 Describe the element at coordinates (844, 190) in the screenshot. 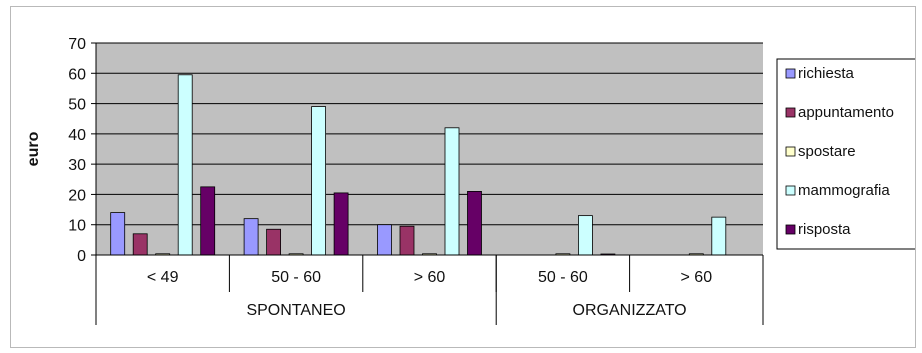

I see `legend-label: mammografia` at that location.